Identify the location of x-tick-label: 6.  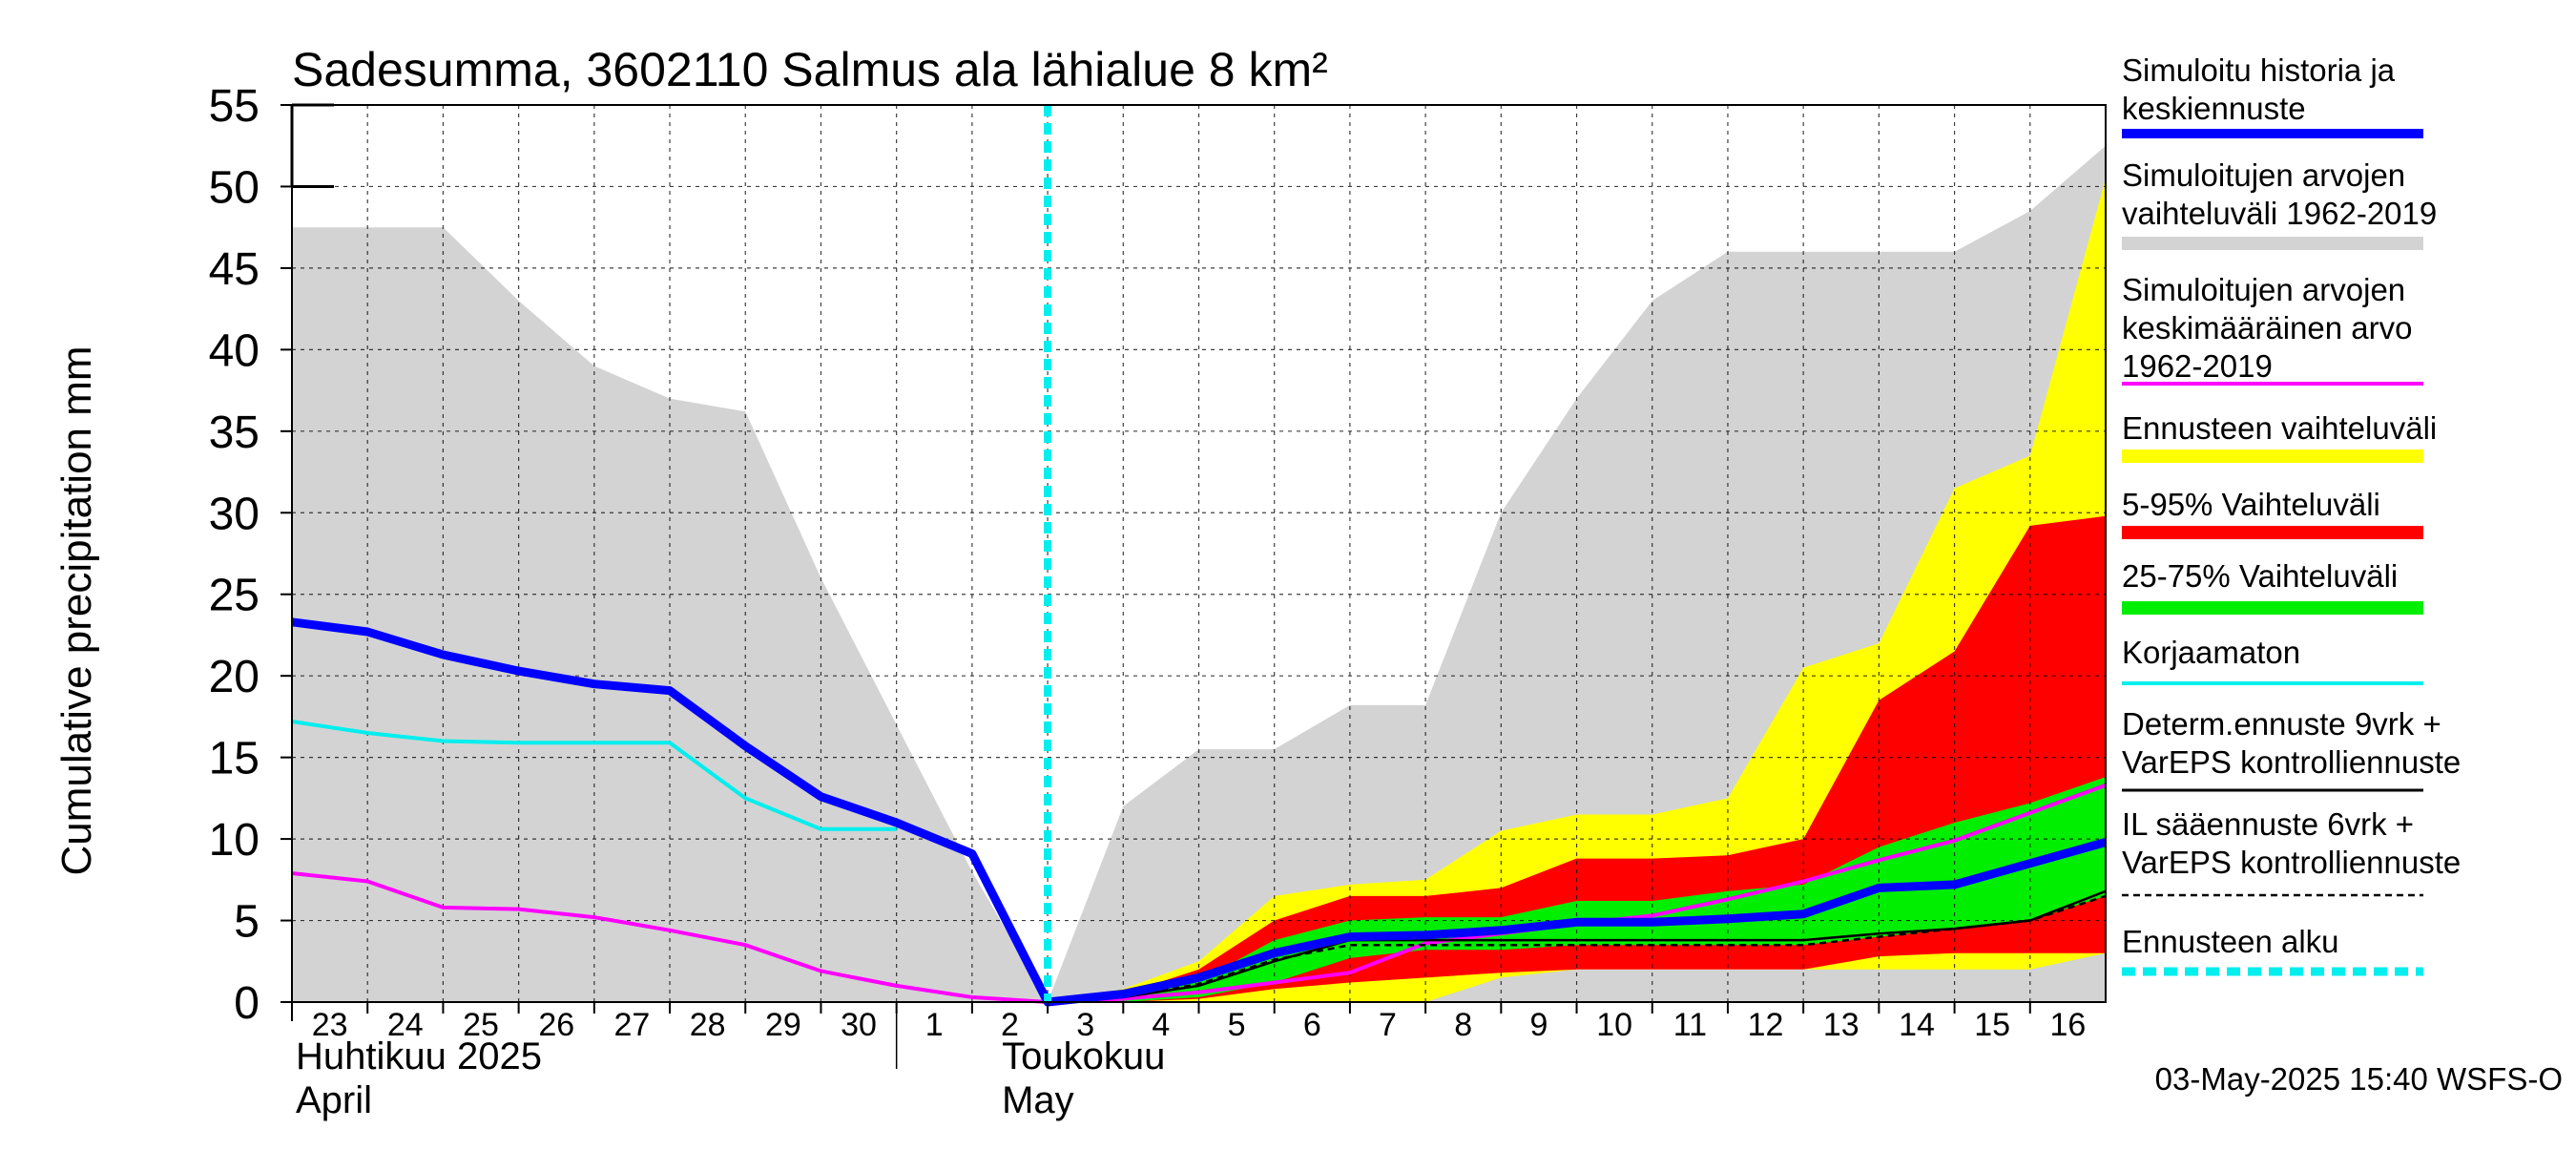
(1312, 1025).